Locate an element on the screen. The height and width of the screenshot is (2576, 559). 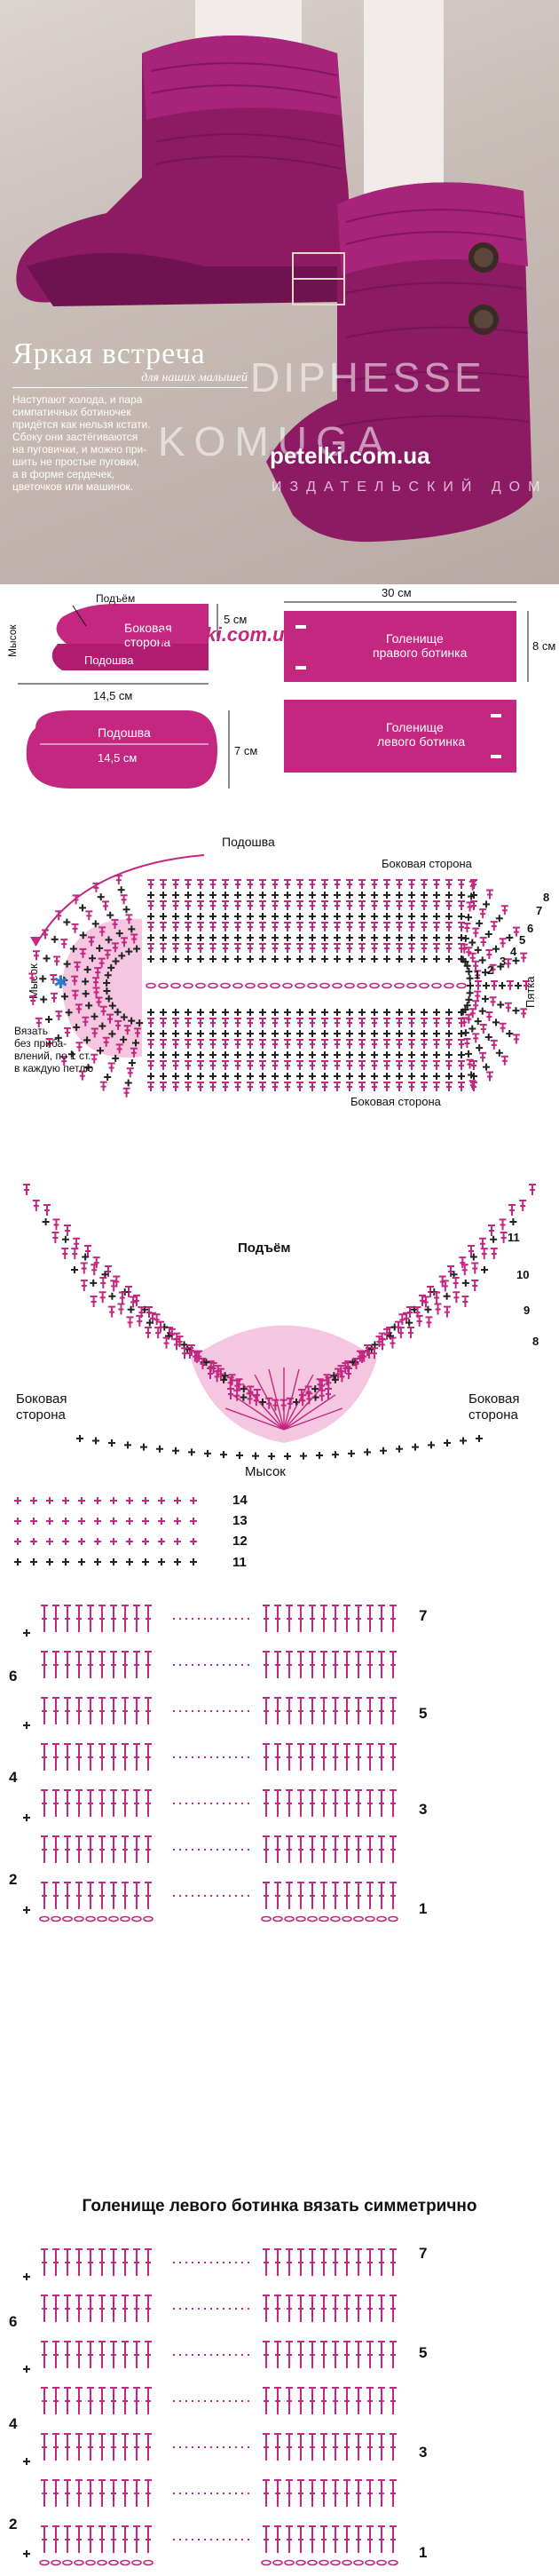
site-watermark: petelki.com.ua is located at coordinates (227, 635).